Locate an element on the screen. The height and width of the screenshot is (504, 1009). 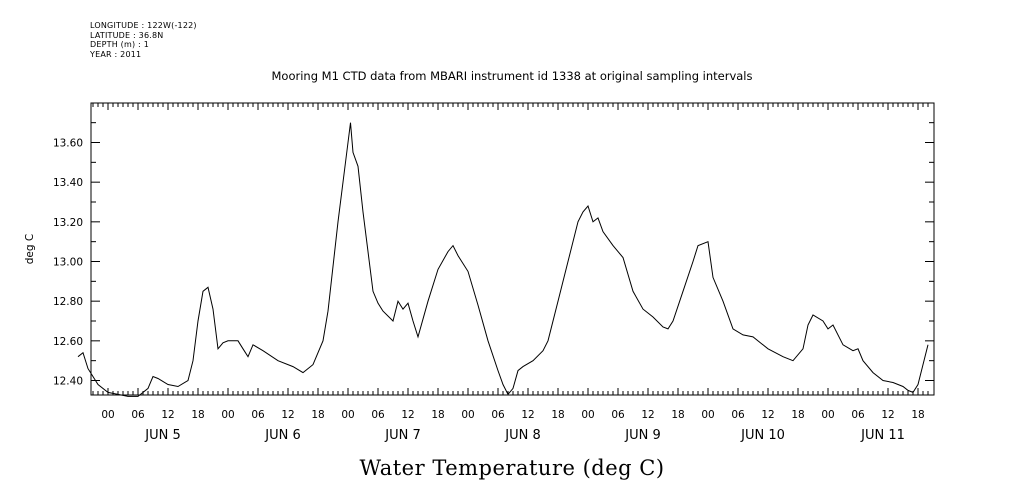
y-tick-label: 12.80 is located at coordinates (68, 302).